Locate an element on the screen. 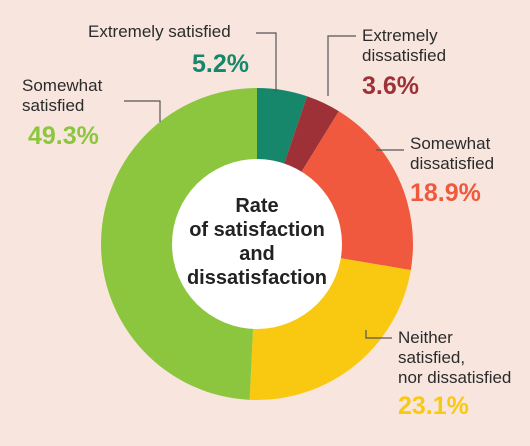 This screenshot has width=530, height=446. title-line: Rate is located at coordinates (257, 206).